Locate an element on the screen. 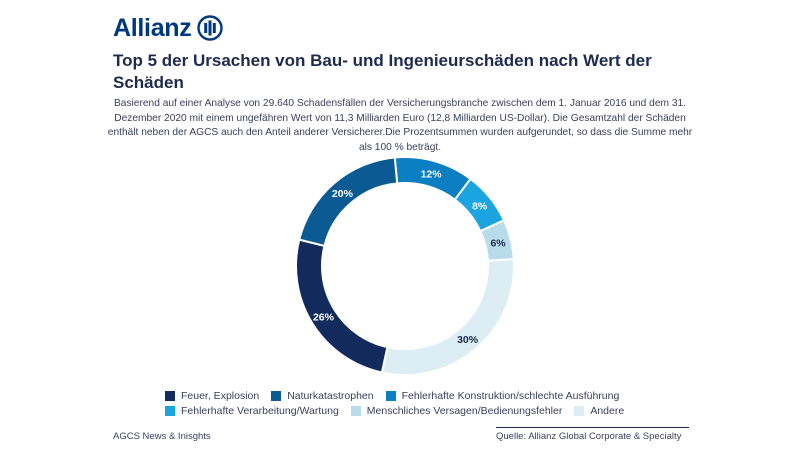 The width and height of the screenshot is (790, 456). slice-label: 12% is located at coordinates (432, 175).